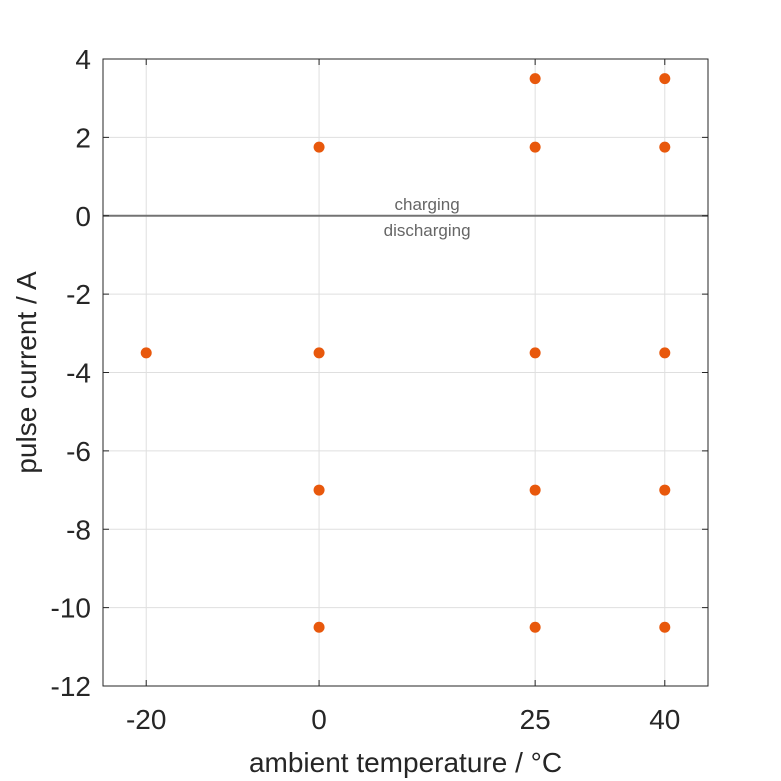 Image resolution: width=781 pixels, height=781 pixels. What do you see at coordinates (78, 294) in the screenshot?
I see `y-tick-label: -2` at bounding box center [78, 294].